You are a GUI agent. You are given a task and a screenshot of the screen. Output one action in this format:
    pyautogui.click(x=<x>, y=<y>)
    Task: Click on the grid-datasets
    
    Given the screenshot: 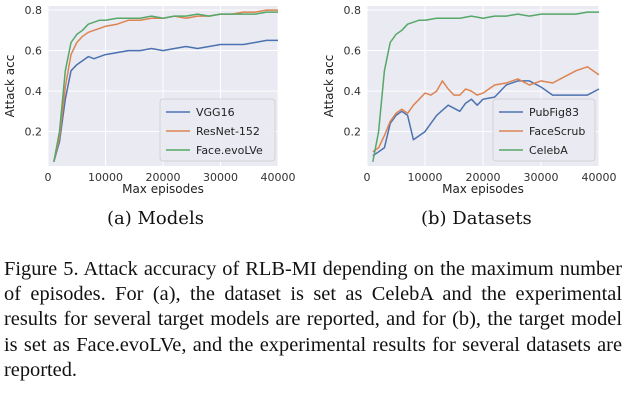 What is the action you would take?
    pyautogui.click(x=483, y=86)
    